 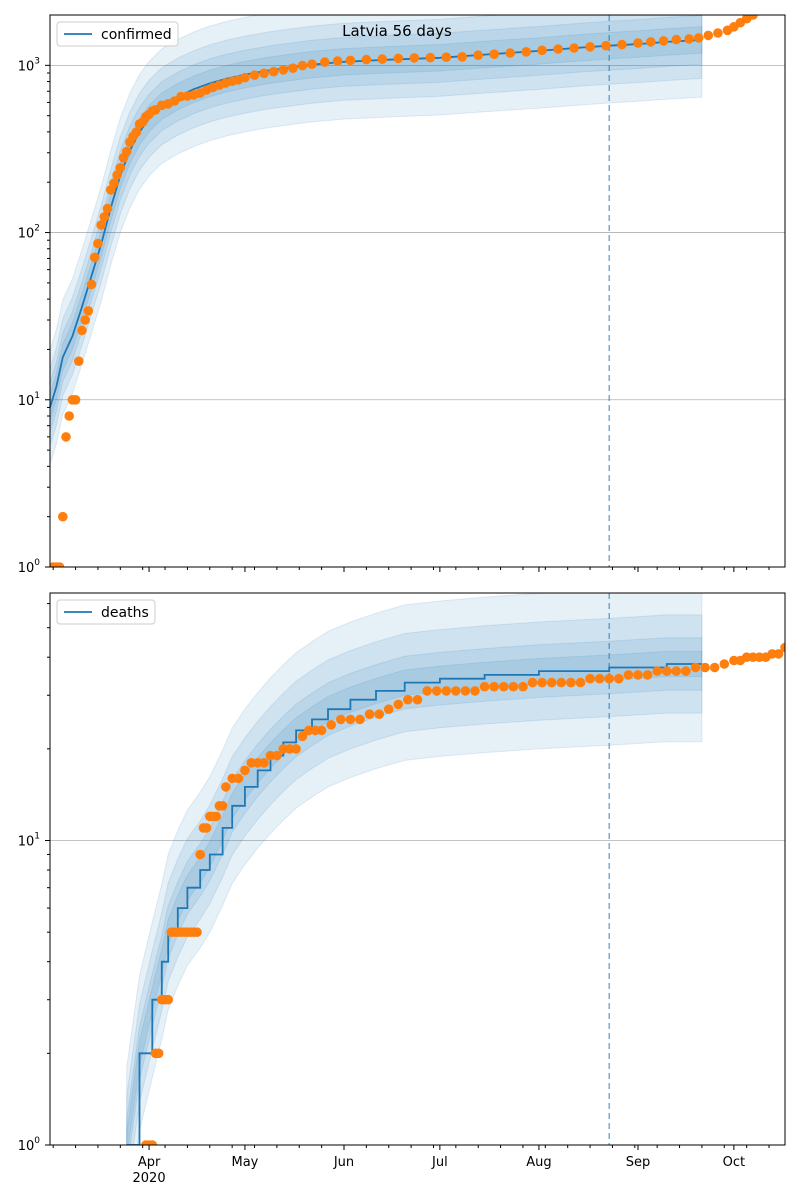 What do you see at coordinates (397, 31) in the screenshot?
I see `chart-title: Latvia 56 days` at bounding box center [397, 31].